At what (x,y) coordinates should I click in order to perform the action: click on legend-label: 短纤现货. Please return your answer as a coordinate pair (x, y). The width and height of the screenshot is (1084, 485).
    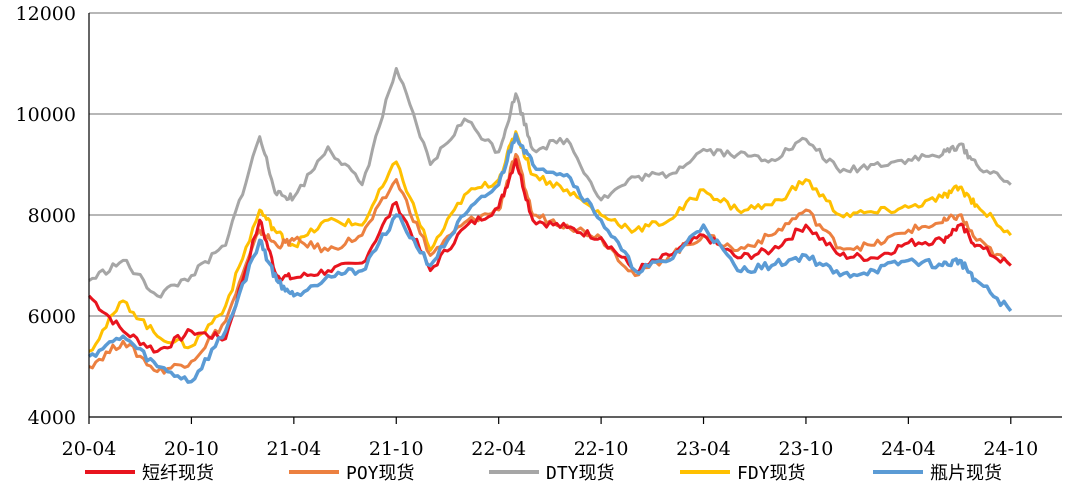
    Looking at the image, I should click on (178, 473).